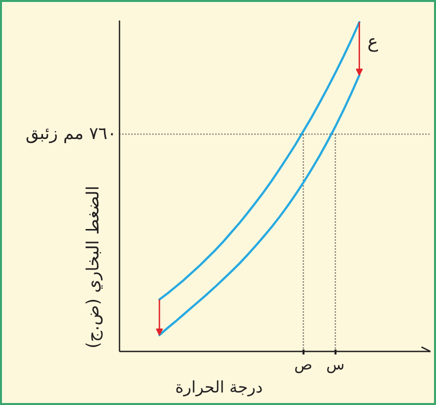 The image size is (436, 405). Describe the element at coordinates (335, 365) in the screenshot. I see `x-tick-label: س` at that location.